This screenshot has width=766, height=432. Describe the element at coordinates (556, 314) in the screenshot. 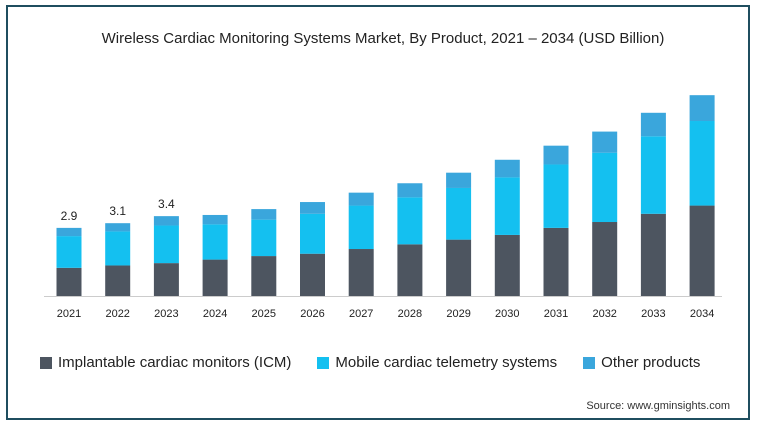

I see `x-tick-label-2031: 2031` at that location.